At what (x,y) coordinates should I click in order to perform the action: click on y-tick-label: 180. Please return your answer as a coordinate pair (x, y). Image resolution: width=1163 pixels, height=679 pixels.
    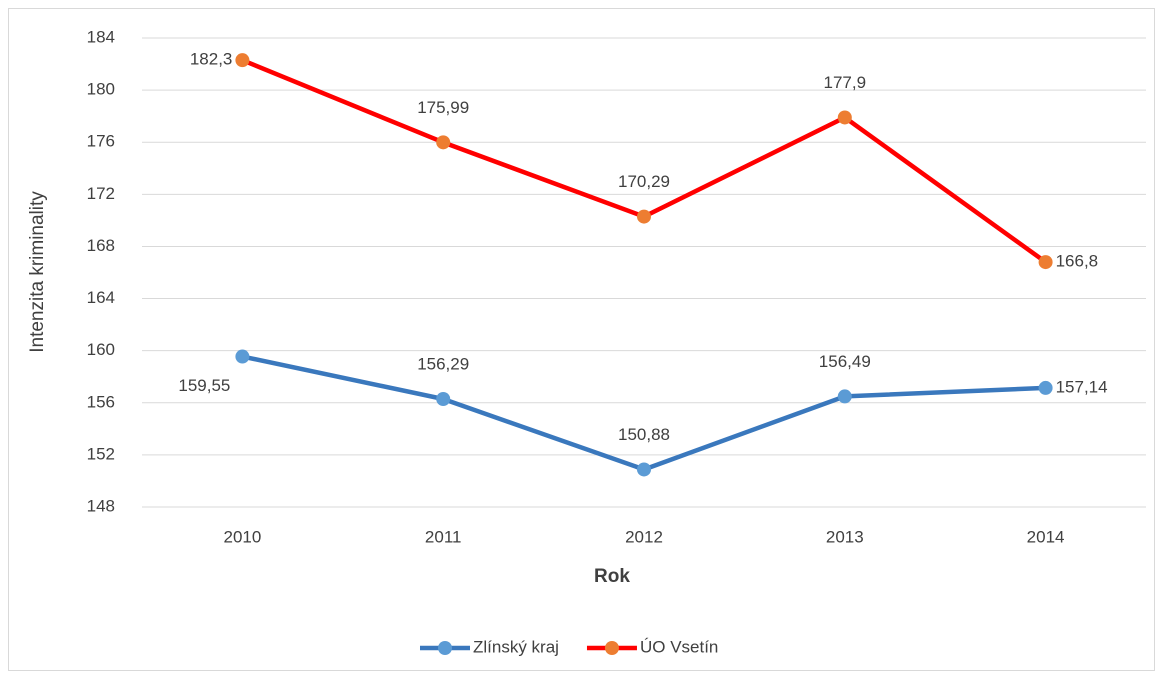
    Looking at the image, I should click on (101, 89).